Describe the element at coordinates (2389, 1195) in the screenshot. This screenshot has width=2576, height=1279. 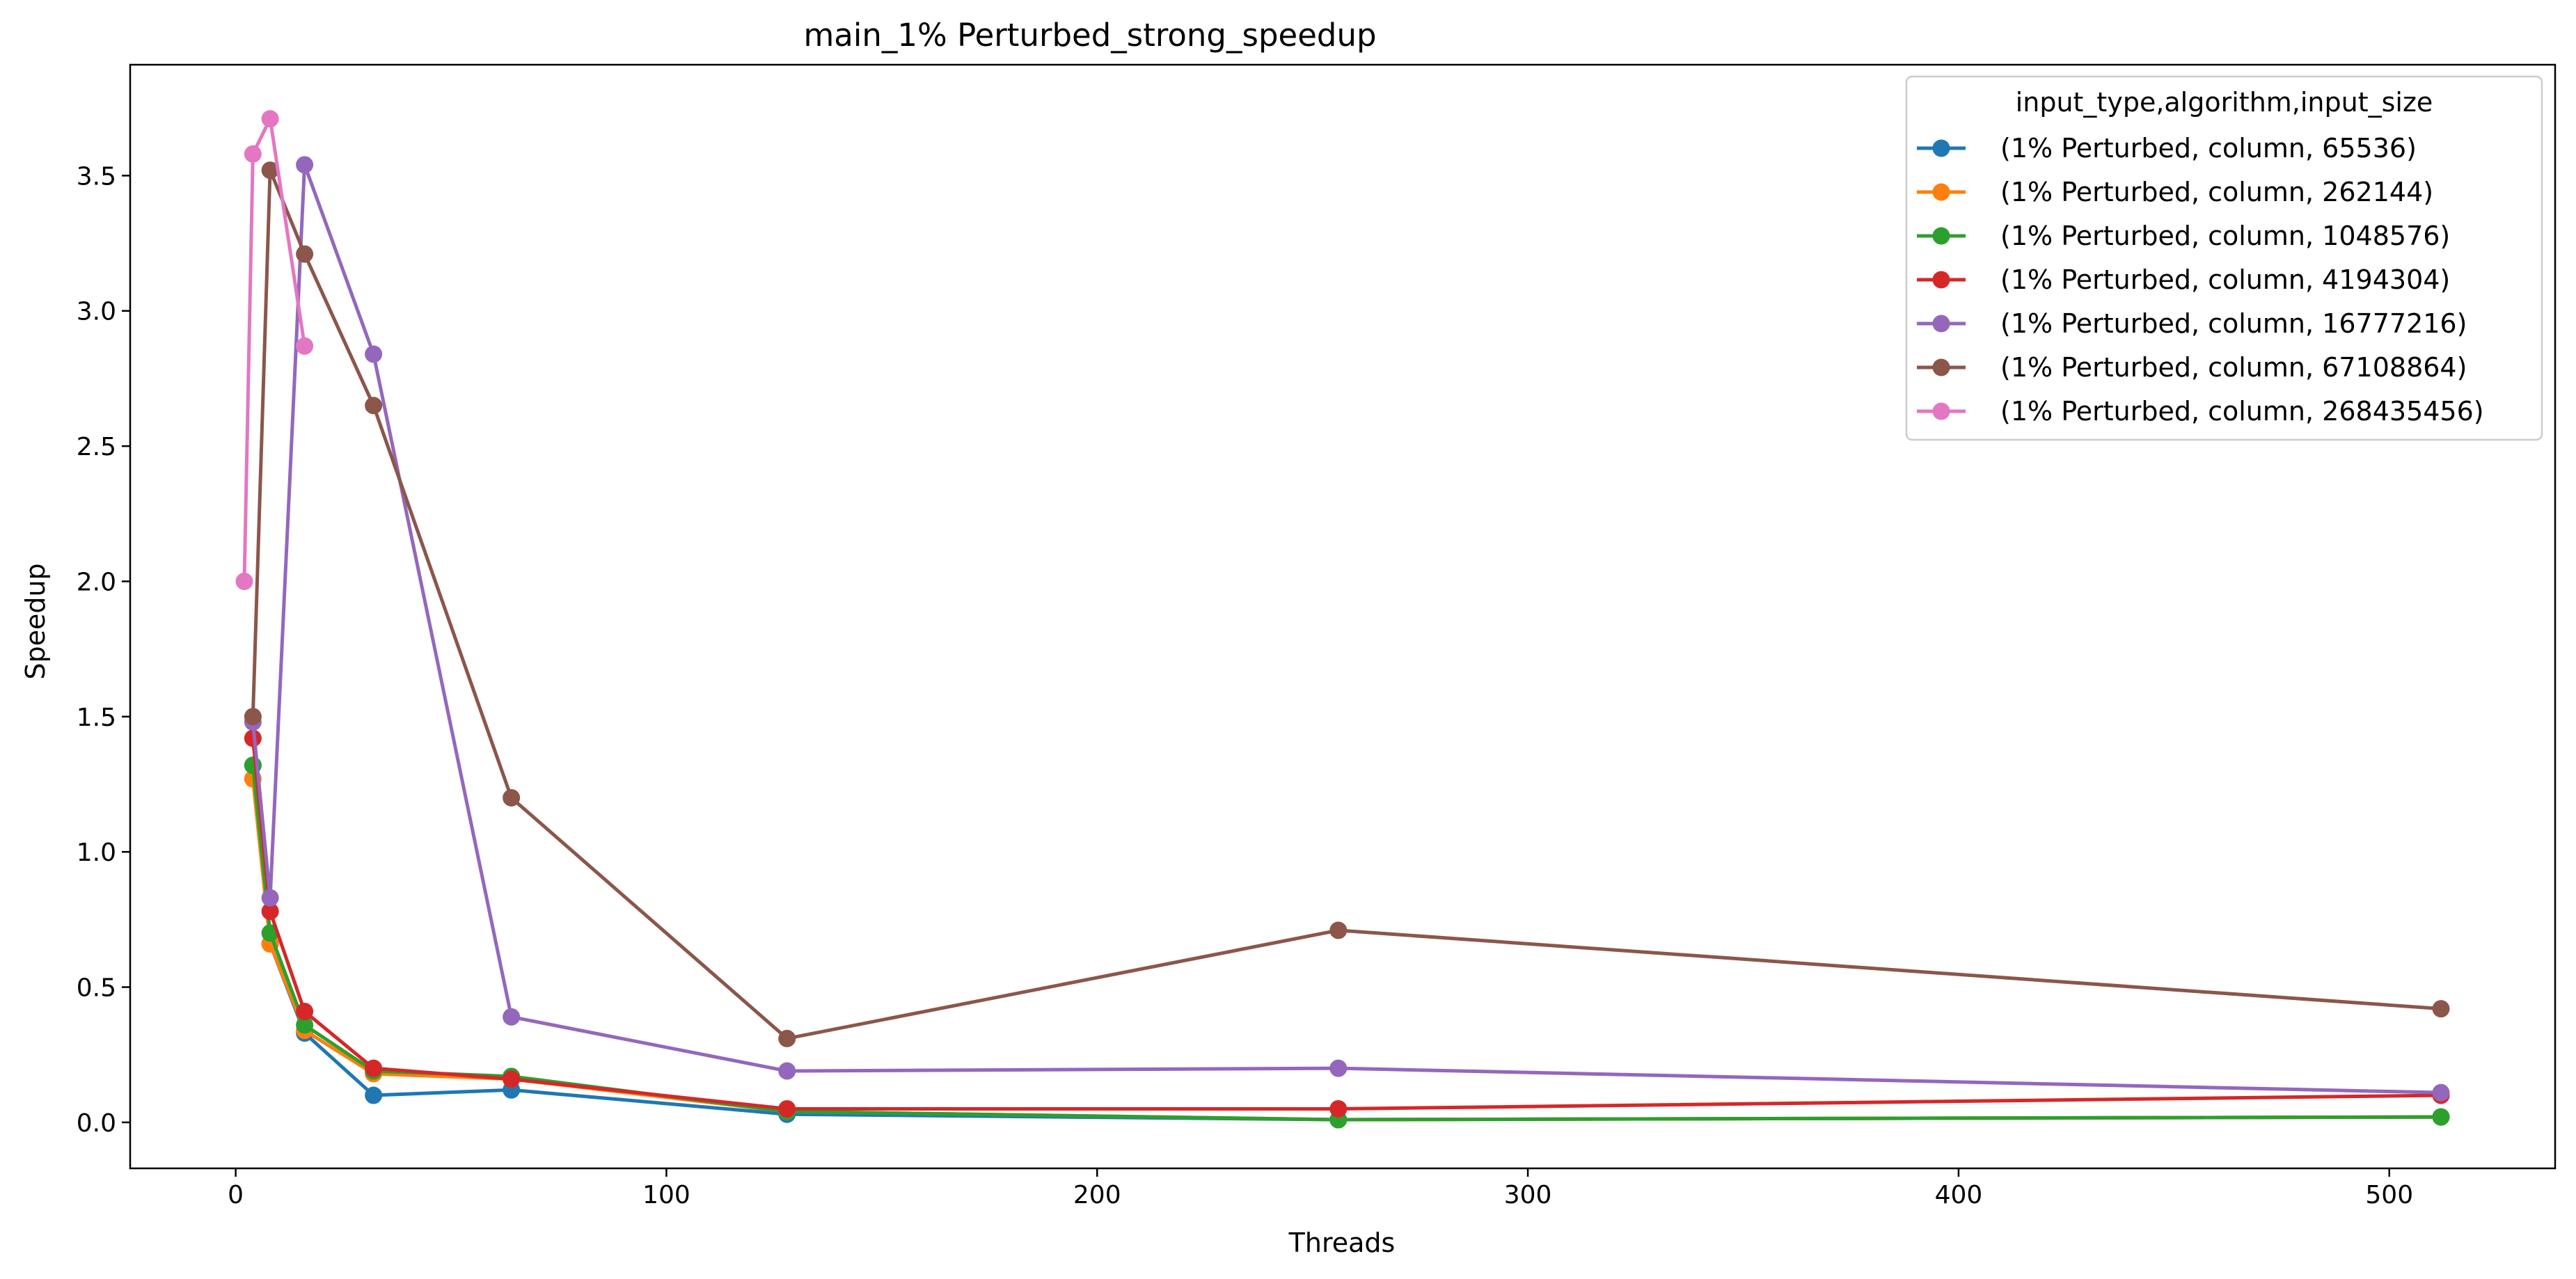
I see `x-tick-label: 500` at that location.